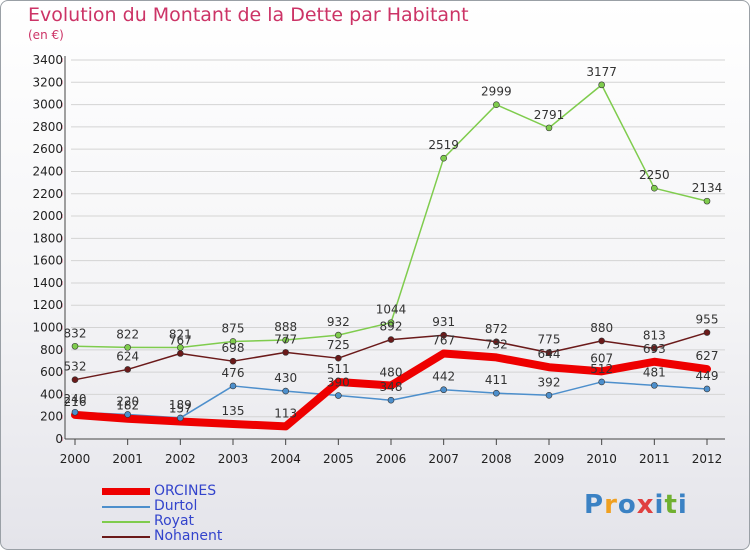 The image size is (750, 550). I want to click on data-label-royat: 822, so click(127, 334).